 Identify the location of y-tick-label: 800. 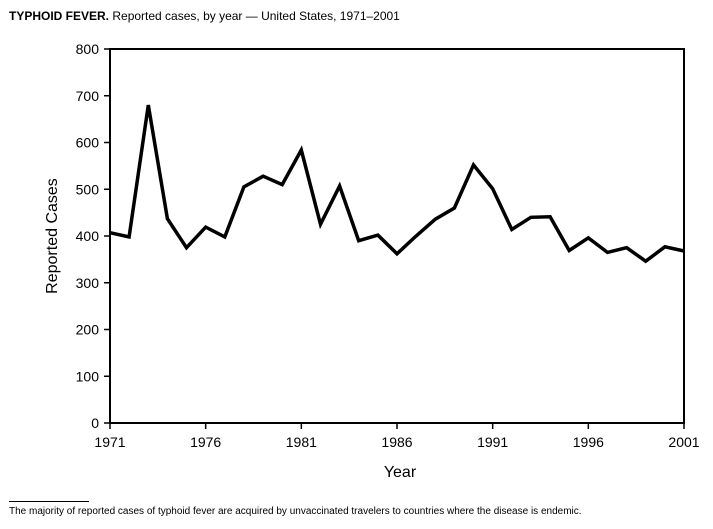
(88, 49).